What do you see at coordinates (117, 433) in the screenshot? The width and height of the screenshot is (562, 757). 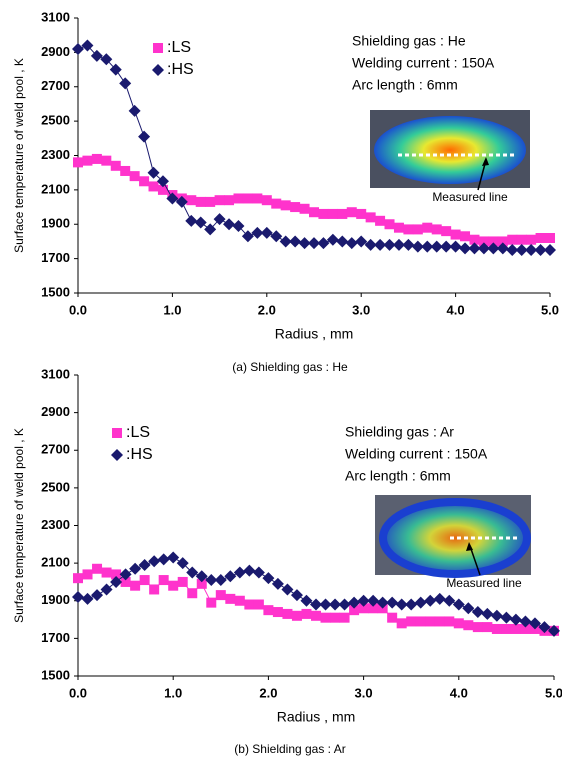 I see `legend-marker` at bounding box center [117, 433].